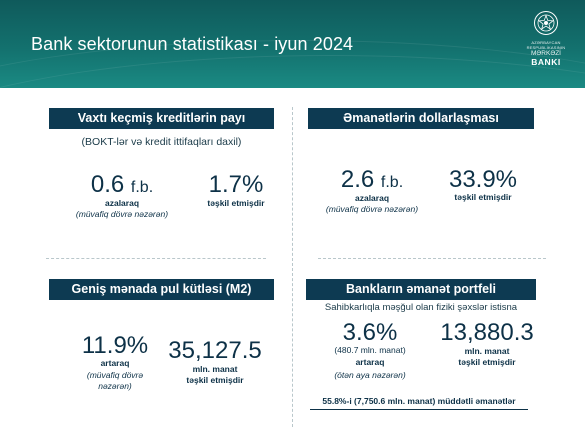 The image size is (585, 439). I want to click on deposit-portfolio-growth-value: 3.6%, so click(370, 332).